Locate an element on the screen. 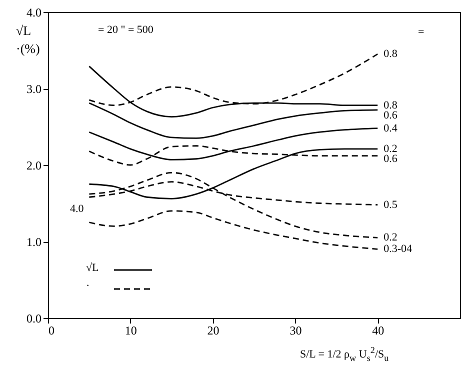  annotation: · is located at coordinates (88, 286).